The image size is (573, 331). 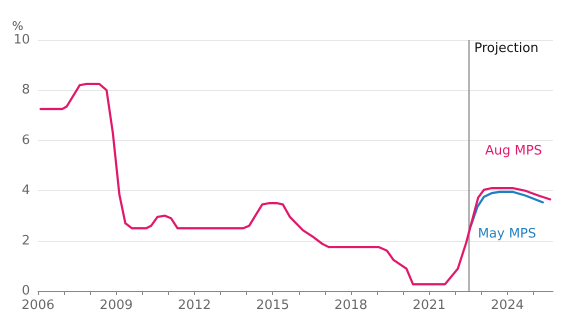 What do you see at coordinates (21, 40) in the screenshot?
I see `y-tick-label: 10` at bounding box center [21, 40].